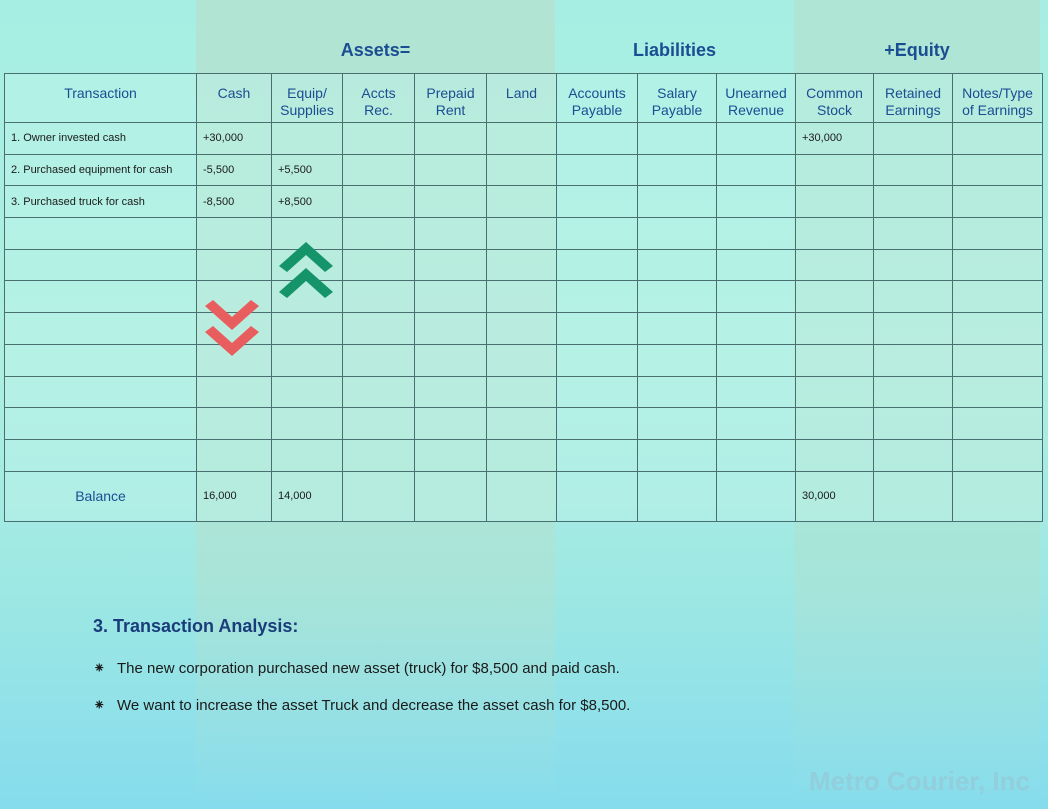 The image size is (1048, 809). I want to click on balance-label: Balance, so click(100, 496).